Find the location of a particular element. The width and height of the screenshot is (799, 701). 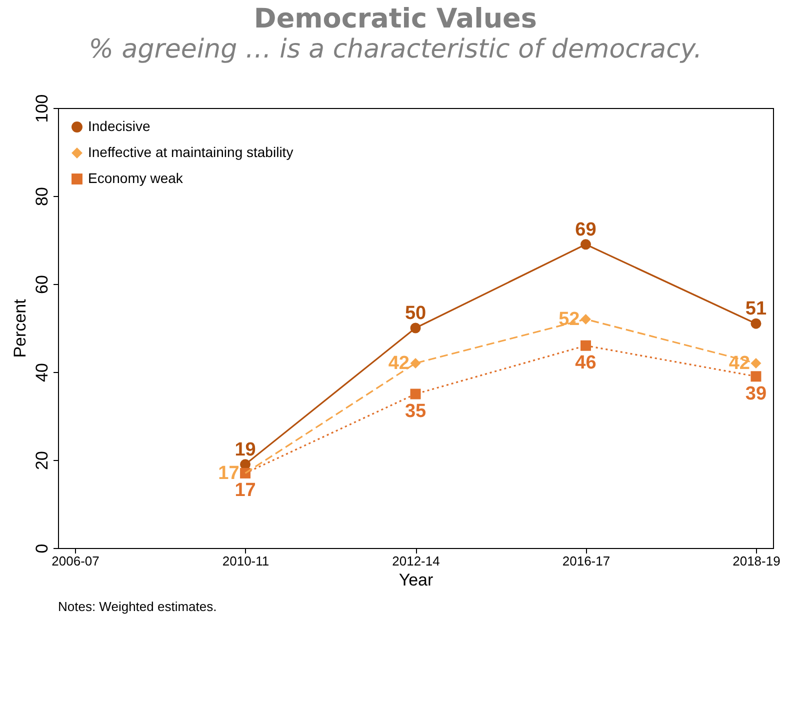

x-tick-label: 2016-17 is located at coordinates (586, 561).